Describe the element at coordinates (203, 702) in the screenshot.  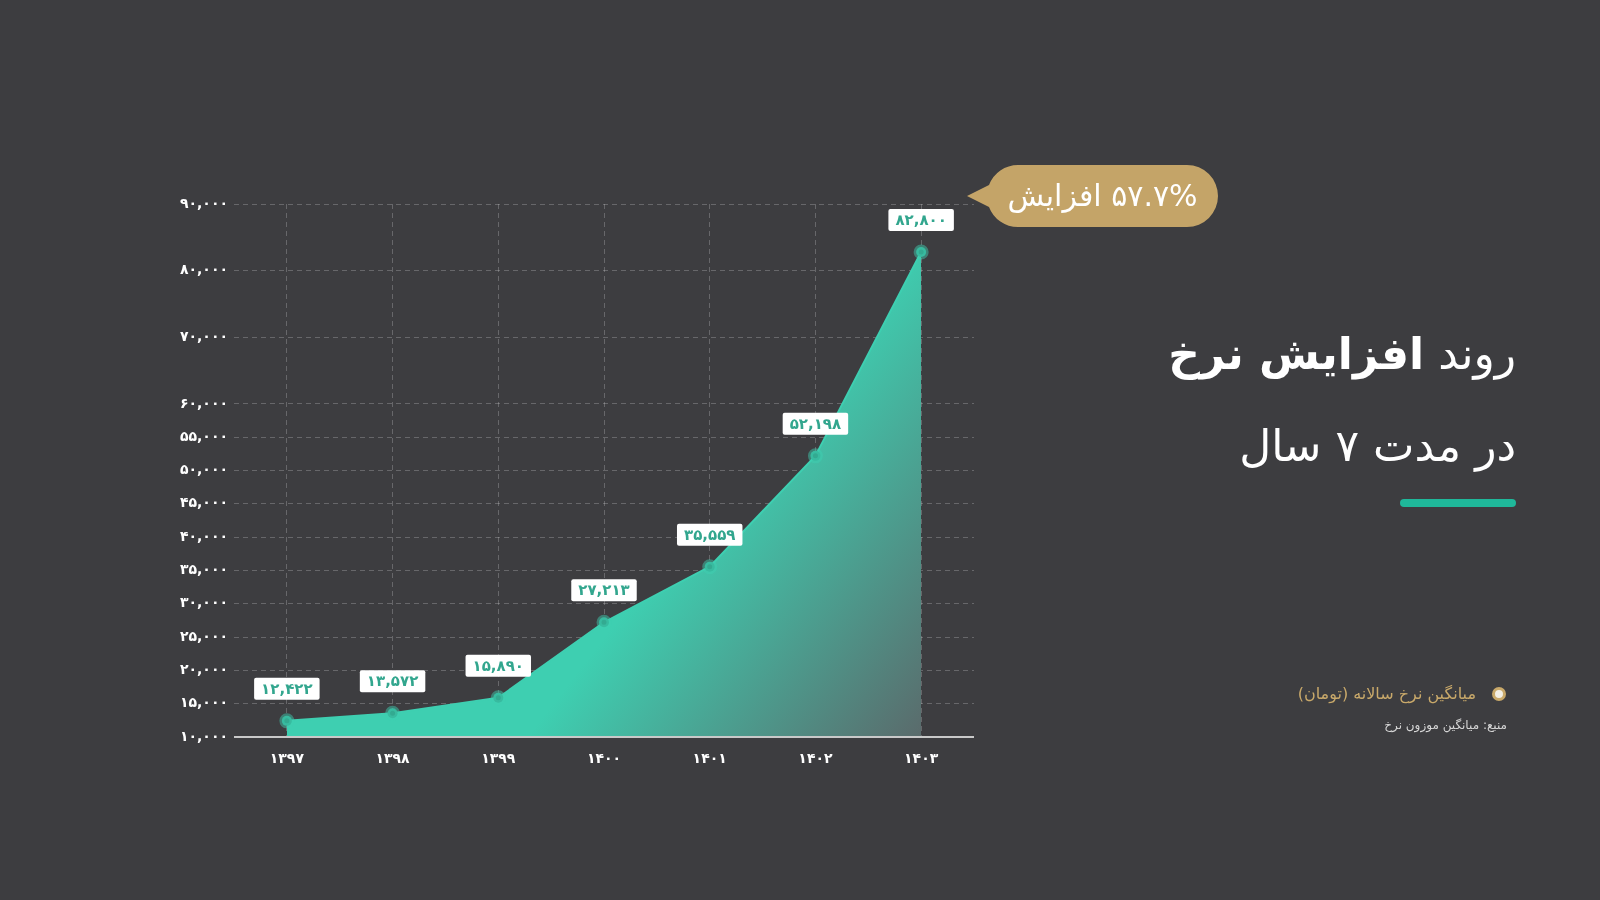
I see `y-tick-label: ۱۵,۰۰۰` at that location.